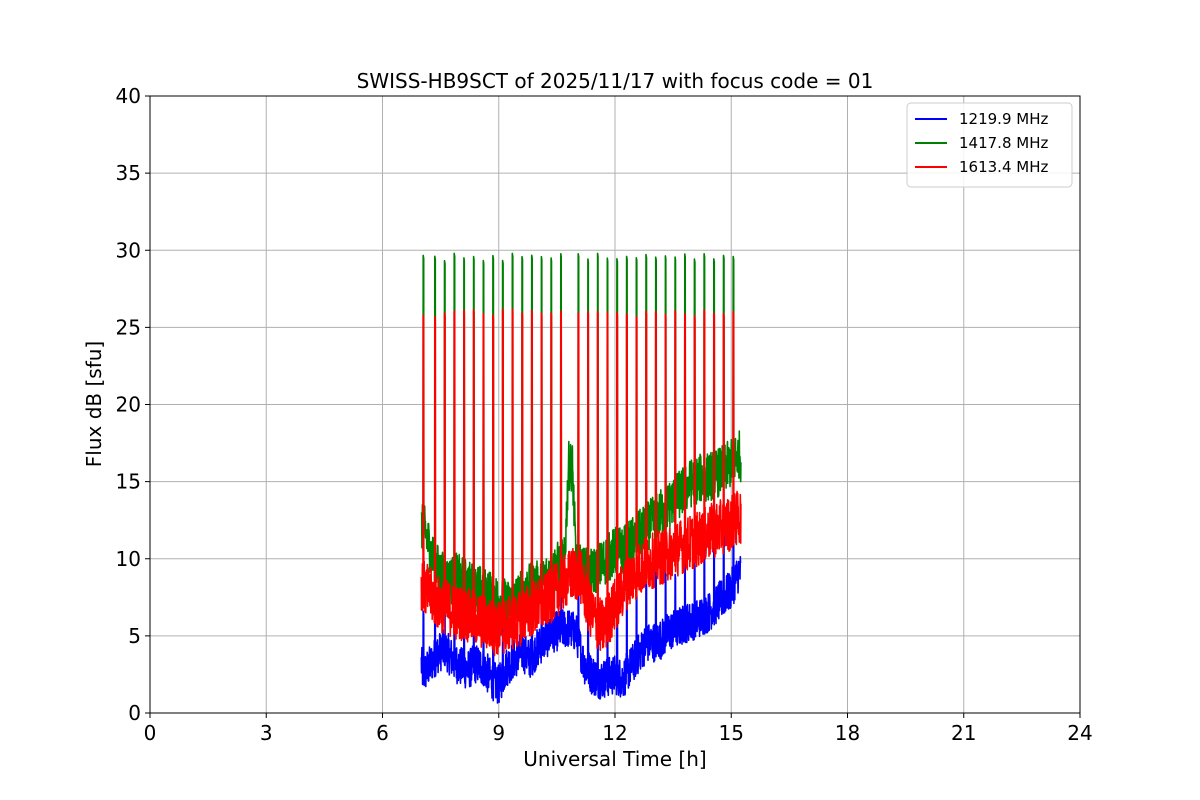  Describe the element at coordinates (963, 733) in the screenshot. I see `x-tick-label: 21` at that location.